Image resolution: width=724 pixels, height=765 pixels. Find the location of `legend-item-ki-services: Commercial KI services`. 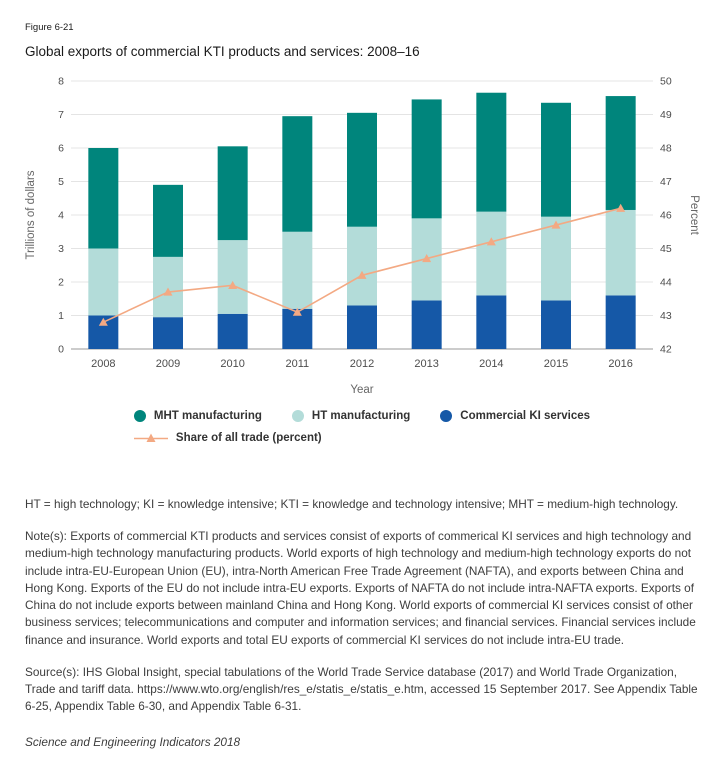

legend-item-ki-services: Commercial KI services is located at coordinates (515, 416).